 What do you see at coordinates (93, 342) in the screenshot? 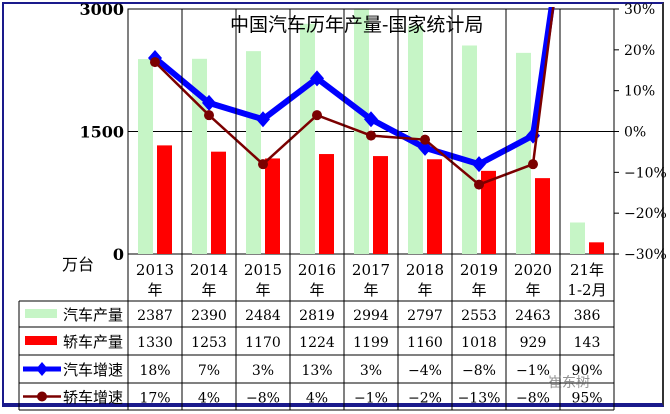
I see `legend-label: 轿车产量` at bounding box center [93, 342].